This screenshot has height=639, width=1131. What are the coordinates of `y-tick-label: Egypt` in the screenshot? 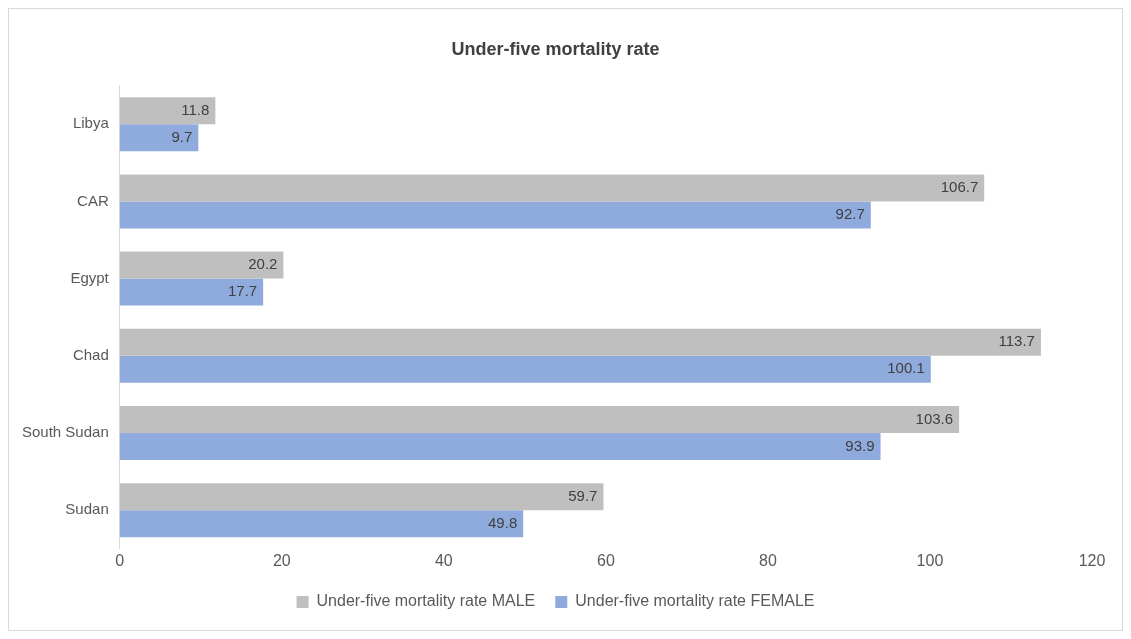 It's located at (90, 277).